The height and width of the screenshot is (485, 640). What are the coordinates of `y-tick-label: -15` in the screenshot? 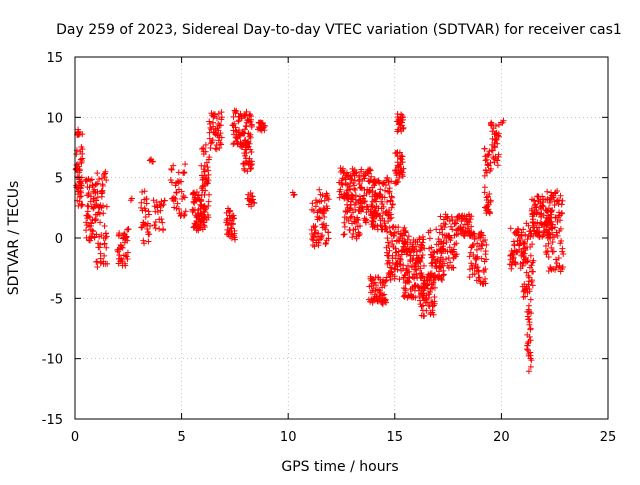 It's located at (52, 420).